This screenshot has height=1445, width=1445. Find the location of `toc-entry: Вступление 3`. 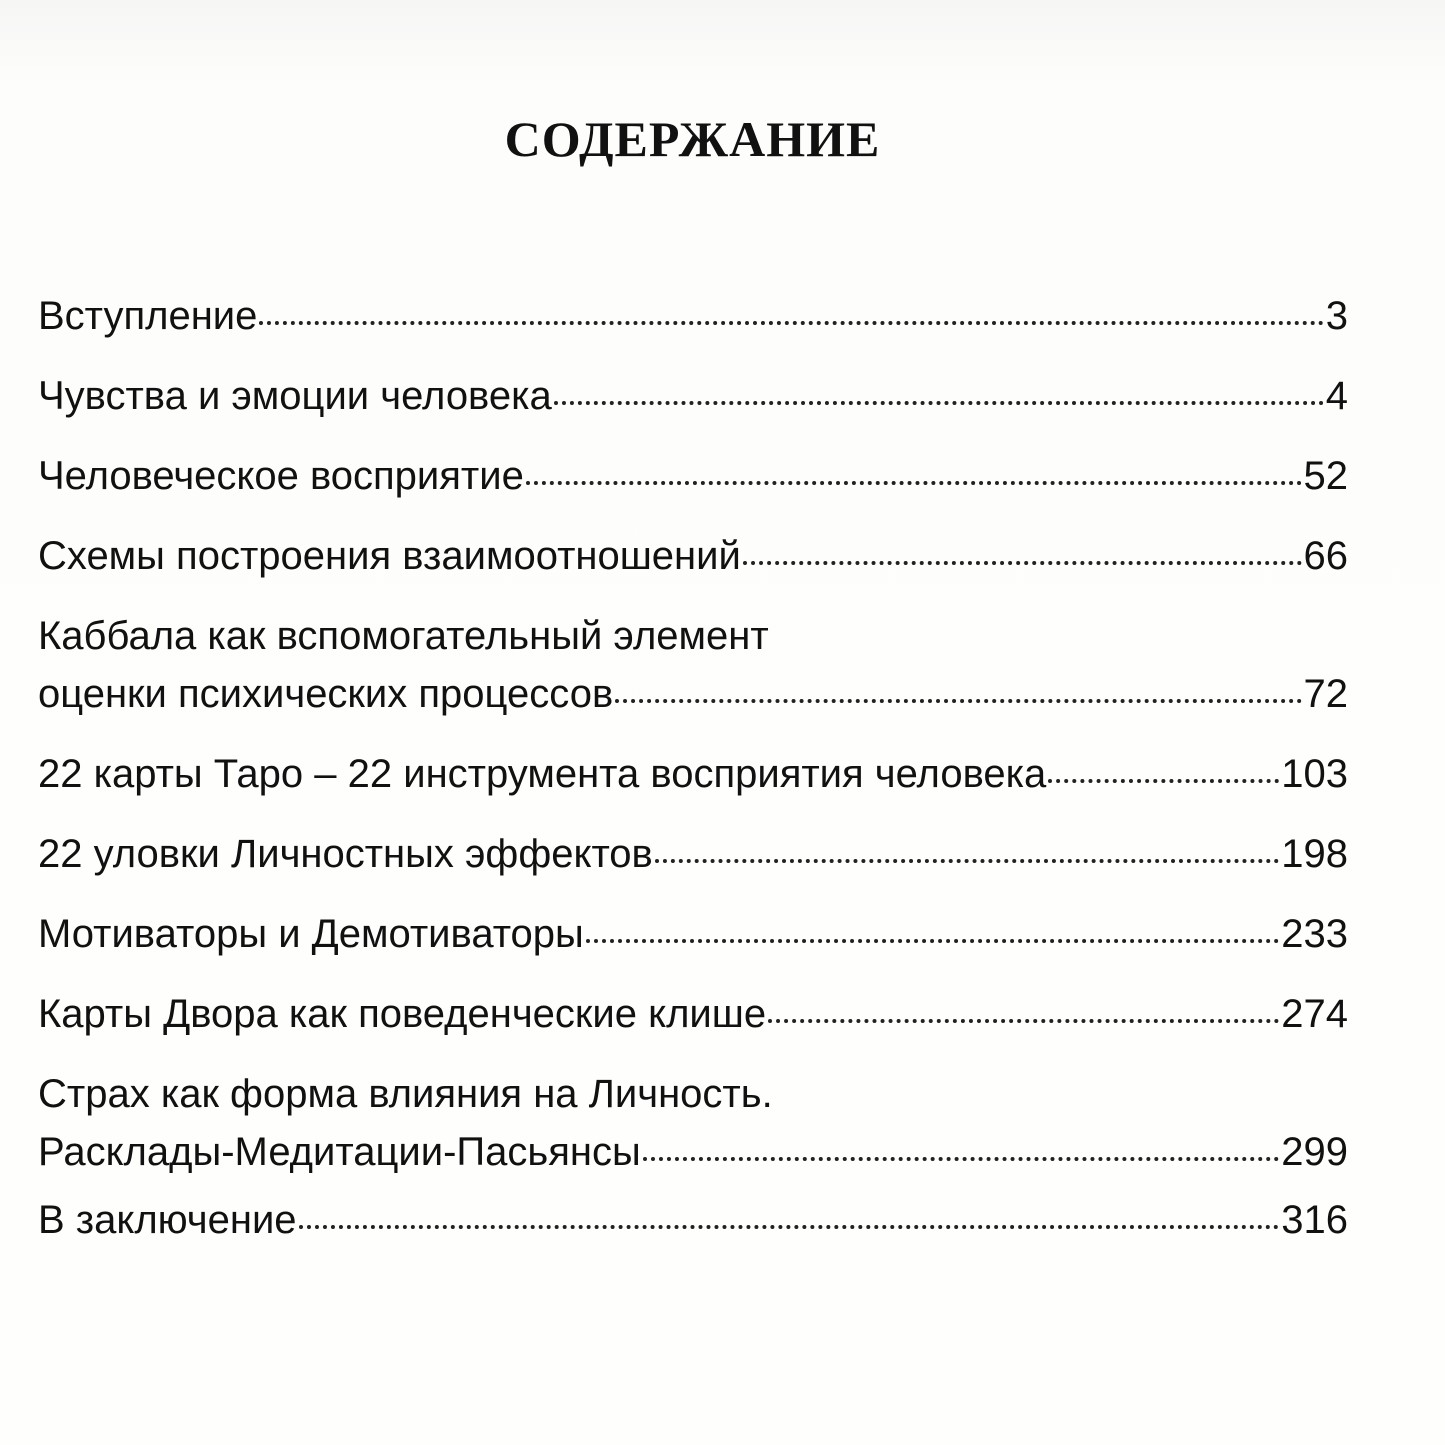

toc-entry: Вступление 3 is located at coordinates (693, 316).